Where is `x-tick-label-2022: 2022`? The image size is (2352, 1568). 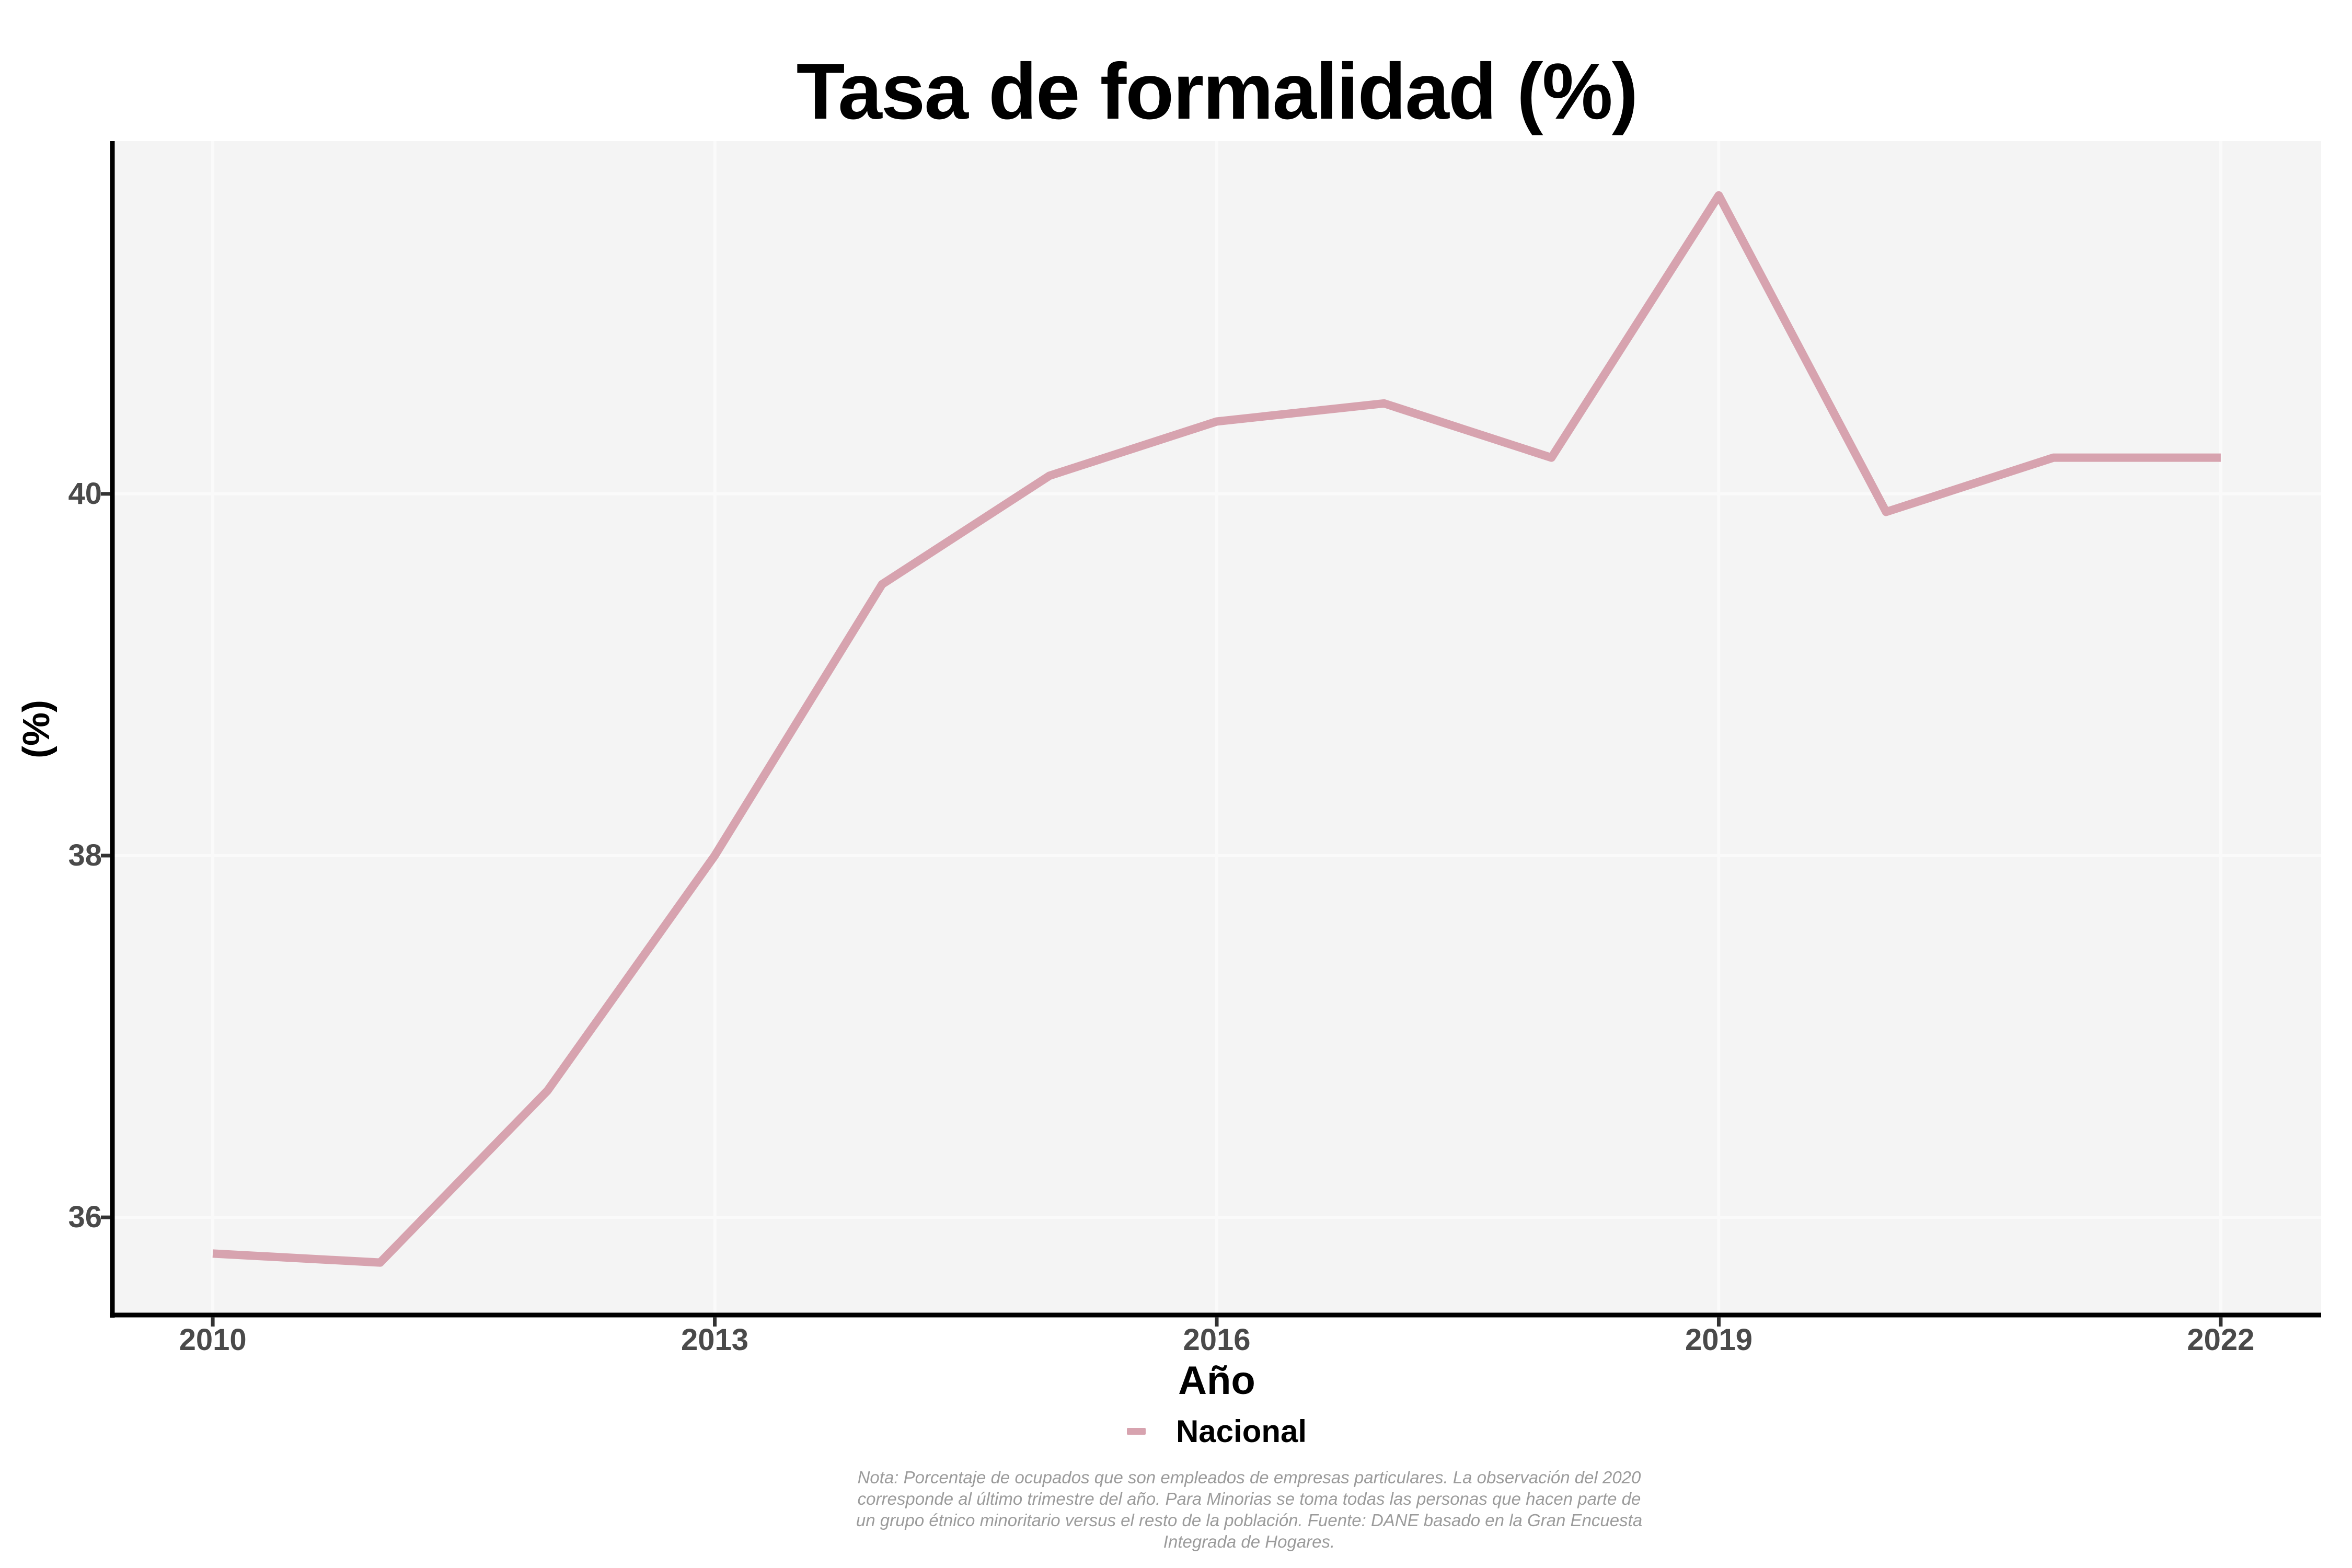
x-tick-label-2022: 2022 is located at coordinates (2221, 1340).